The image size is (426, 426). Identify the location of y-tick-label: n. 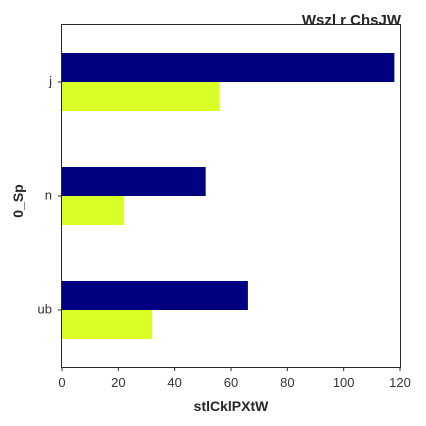
(48, 194).